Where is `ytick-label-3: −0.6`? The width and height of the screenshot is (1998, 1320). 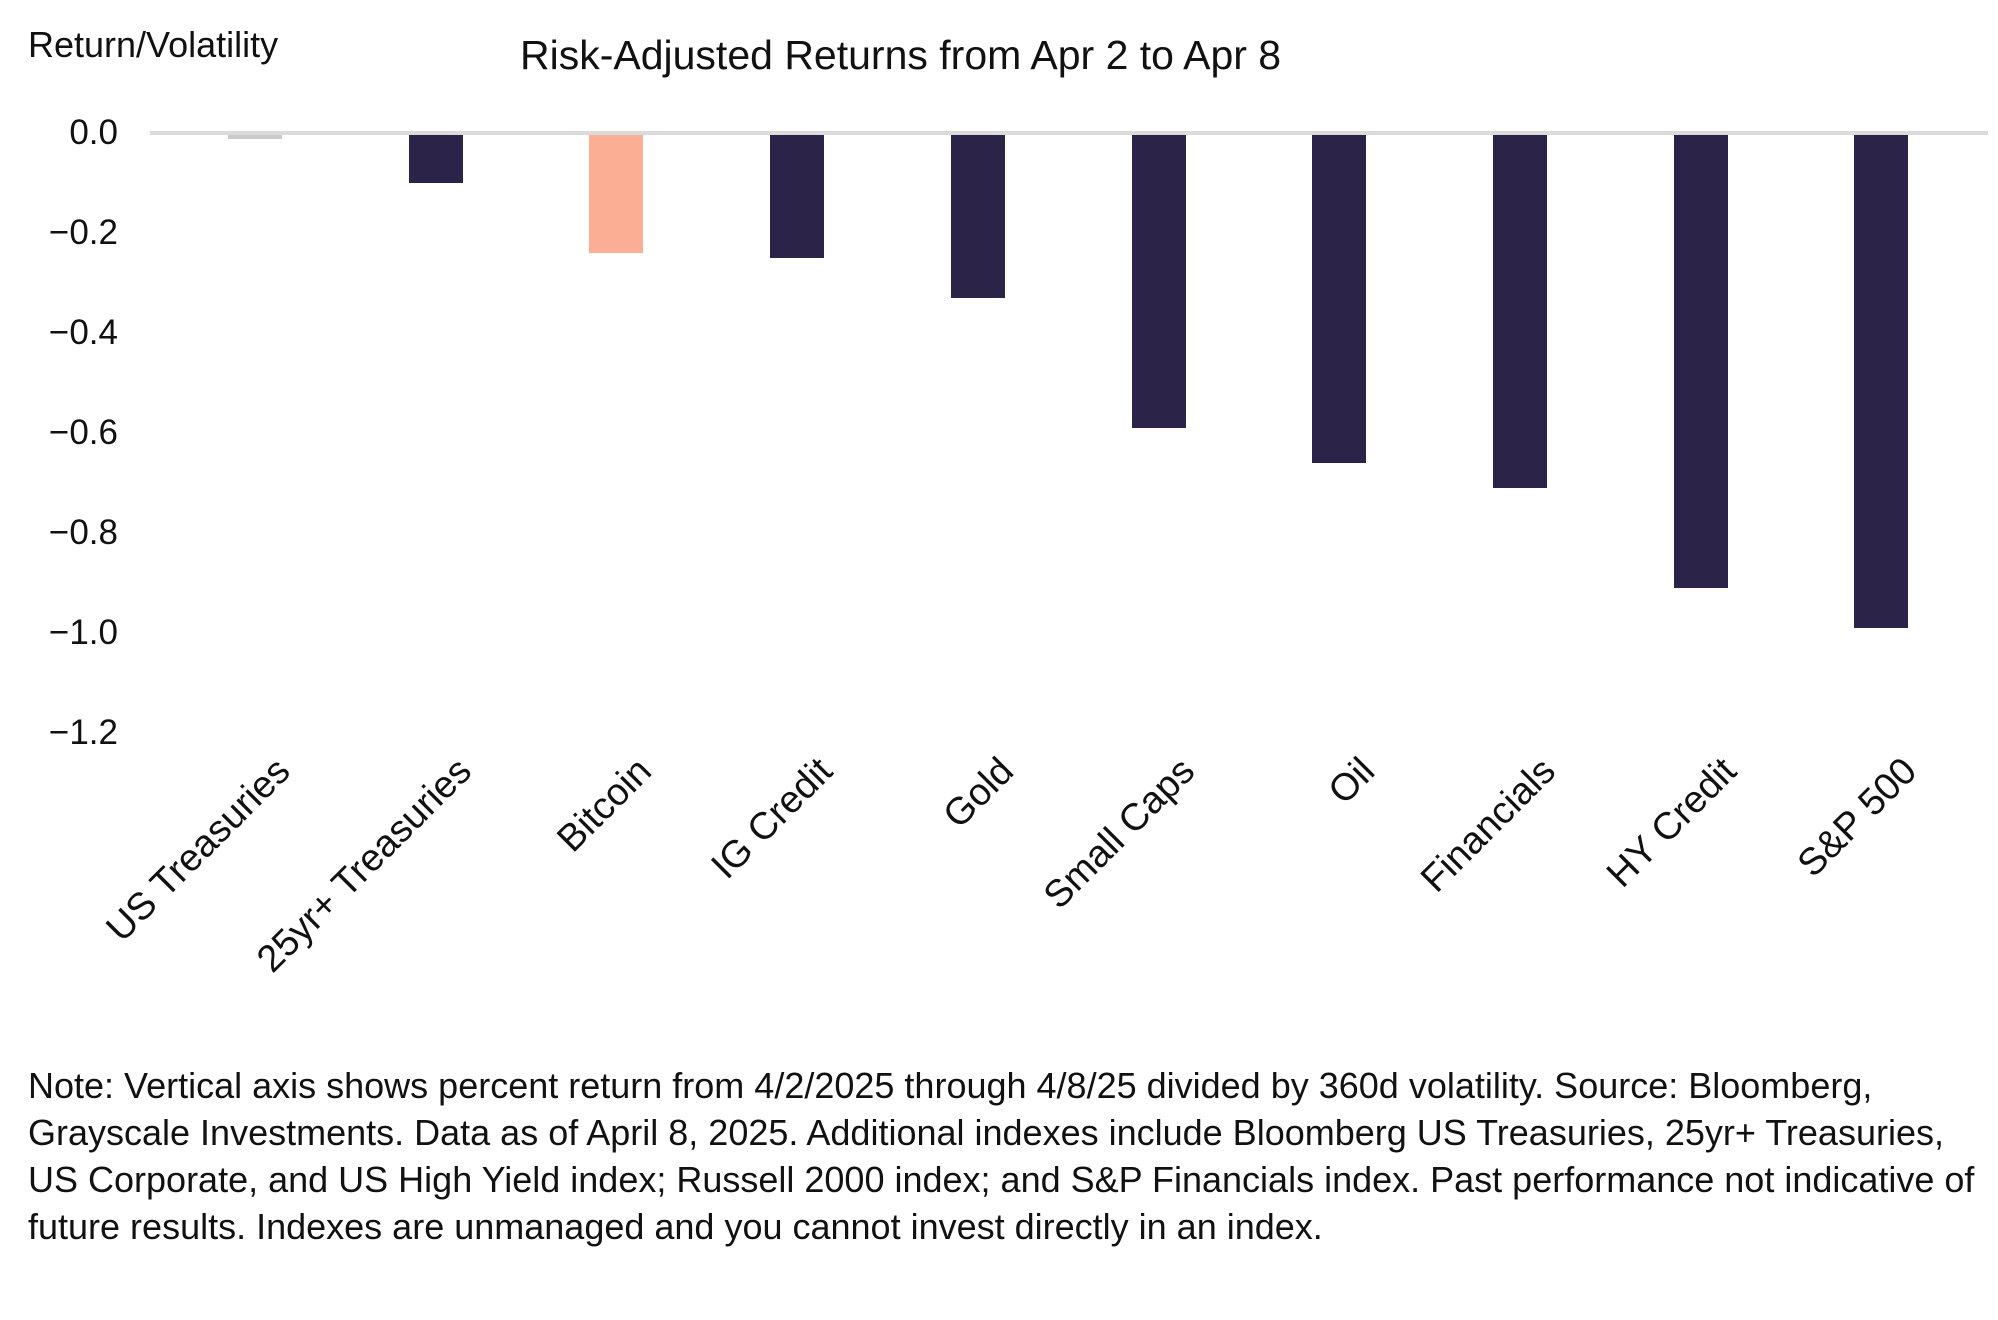
ytick-label-3: −0.6 is located at coordinates (83, 432).